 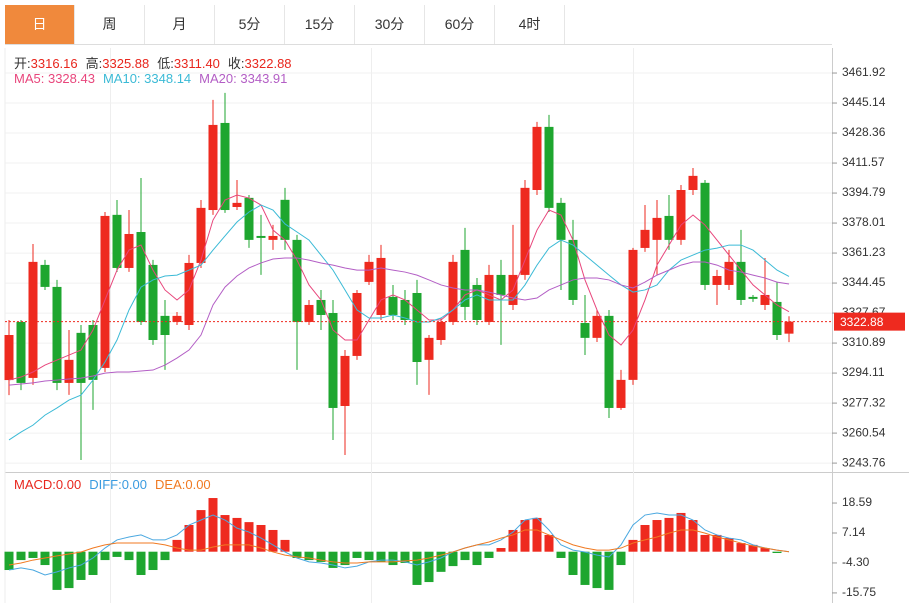 I want to click on ohlc-item: 开:3316.16, so click(x=46, y=63).